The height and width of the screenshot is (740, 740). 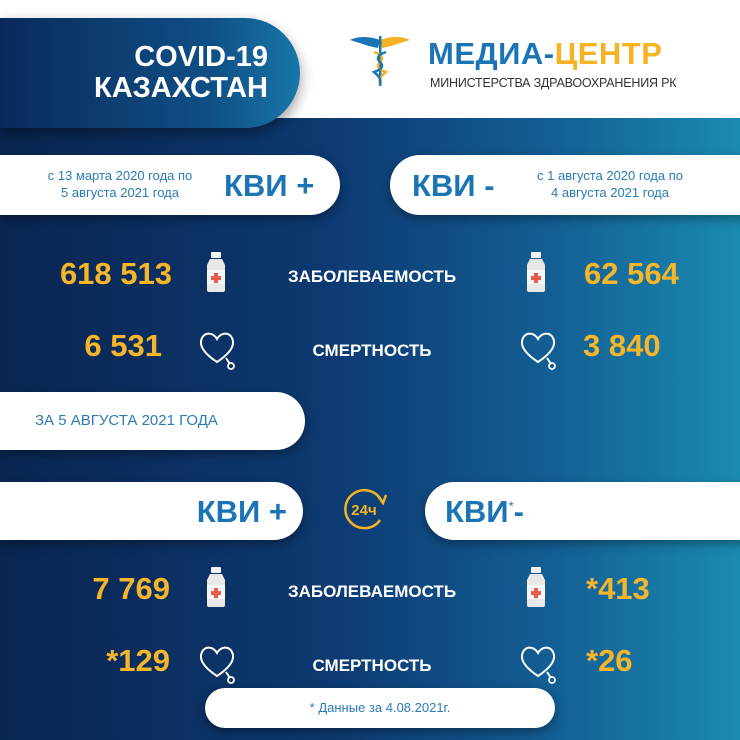 What do you see at coordinates (151, 511) in the screenshot?
I see `daily-positive-pill: КВИ +` at bounding box center [151, 511].